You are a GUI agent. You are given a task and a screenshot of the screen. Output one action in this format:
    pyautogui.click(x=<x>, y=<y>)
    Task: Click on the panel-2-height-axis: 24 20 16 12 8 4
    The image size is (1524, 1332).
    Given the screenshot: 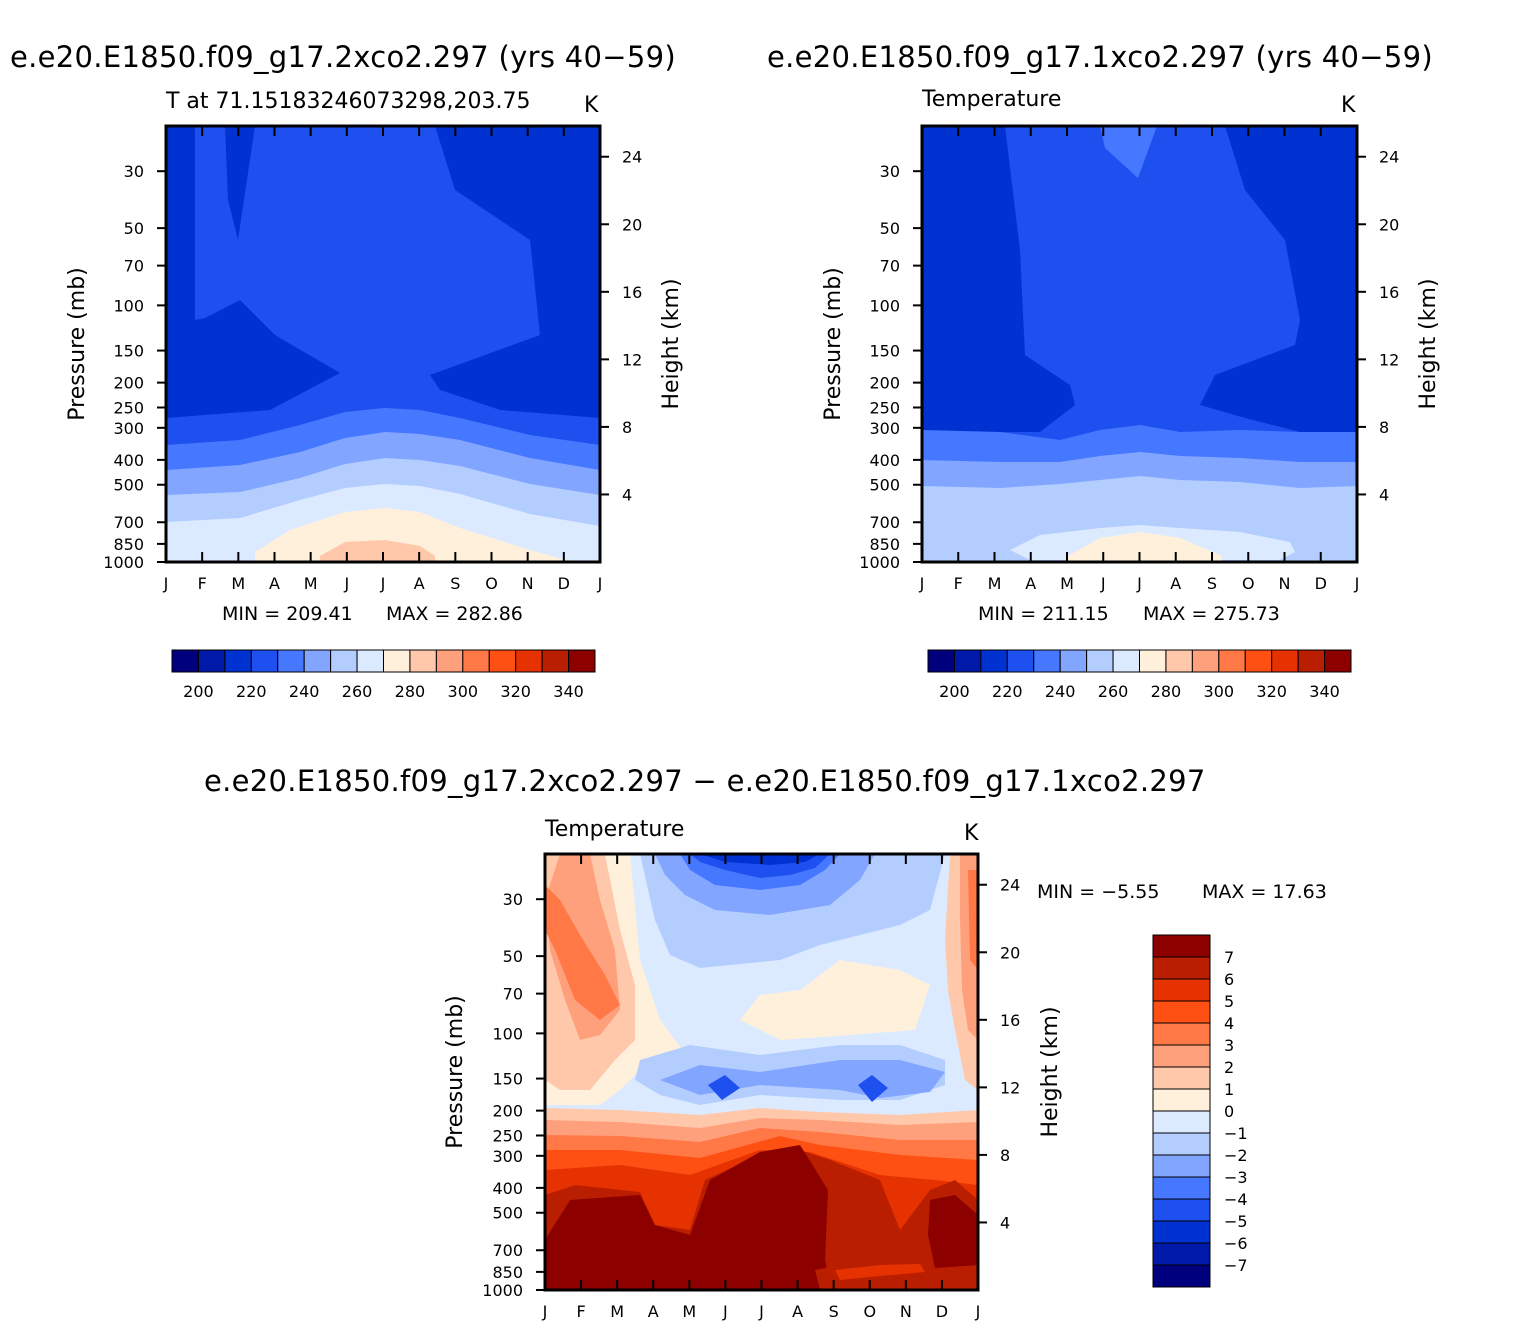 What is the action you would take?
    pyautogui.click(x=1378, y=326)
    